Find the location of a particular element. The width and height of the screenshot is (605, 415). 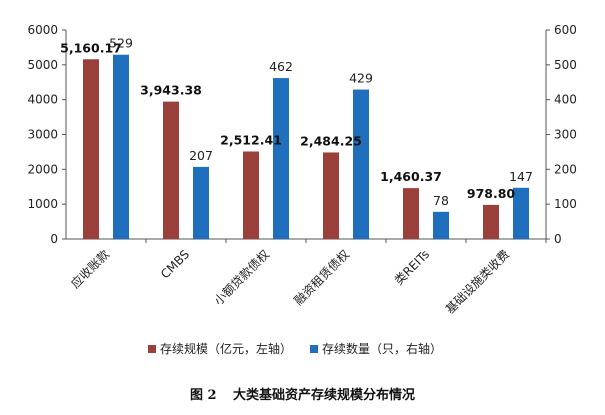

data-label-count: 78 is located at coordinates (441, 200).